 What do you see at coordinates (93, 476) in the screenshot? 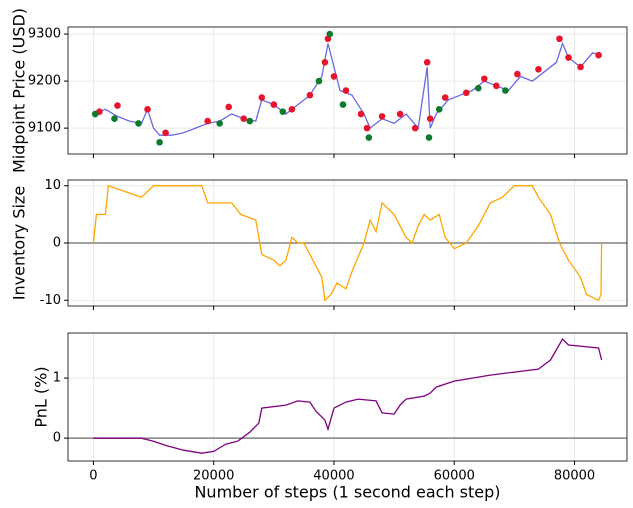
I see `x-tick-label: 0` at bounding box center [93, 476].